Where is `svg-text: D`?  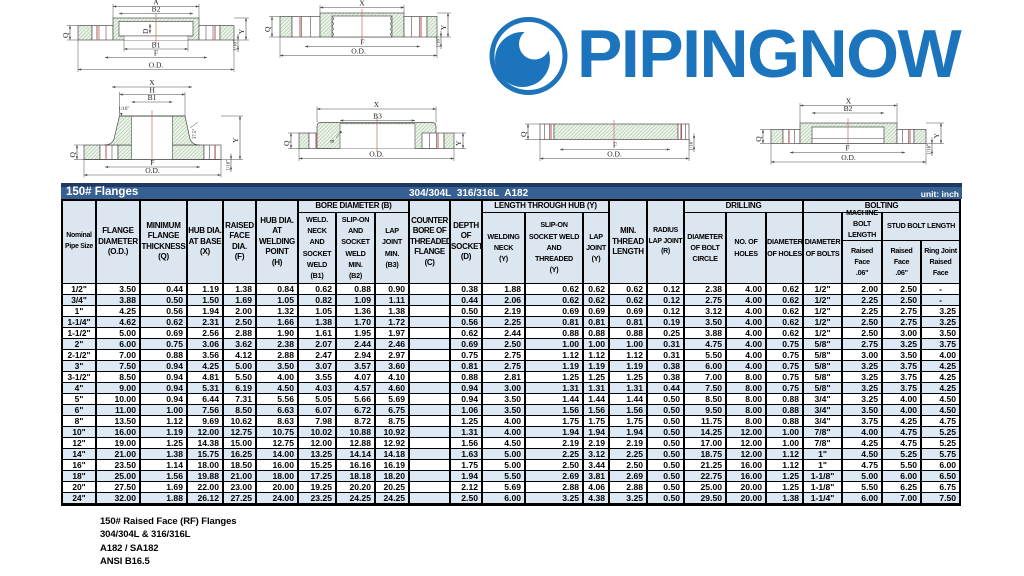 svg-text: D is located at coordinates (145, 31).